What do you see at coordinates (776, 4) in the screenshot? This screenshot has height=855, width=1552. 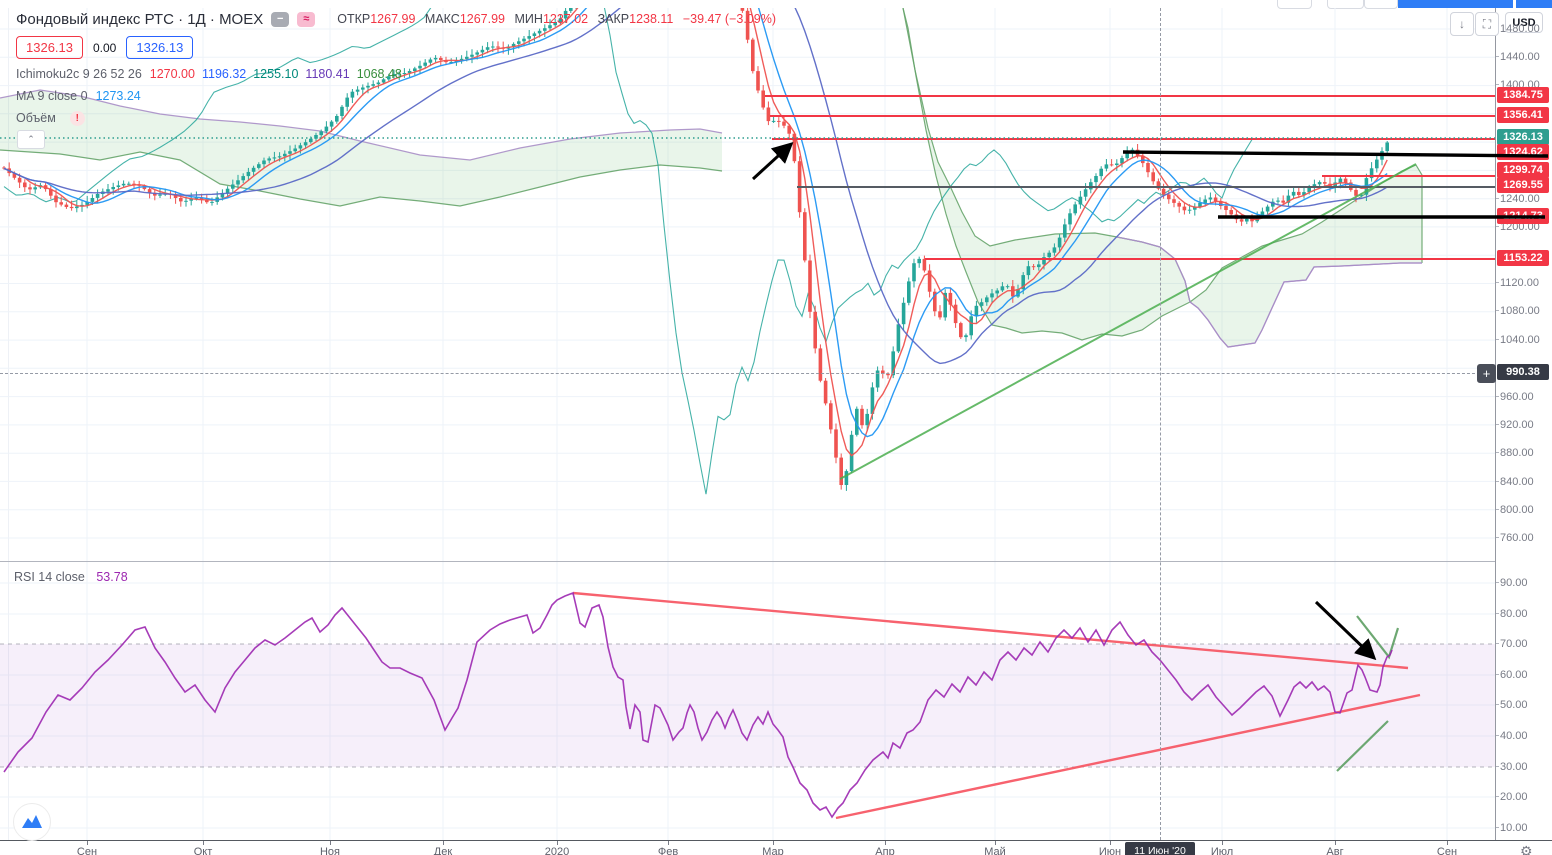 I see `top-toolbar-strip` at bounding box center [776, 4].